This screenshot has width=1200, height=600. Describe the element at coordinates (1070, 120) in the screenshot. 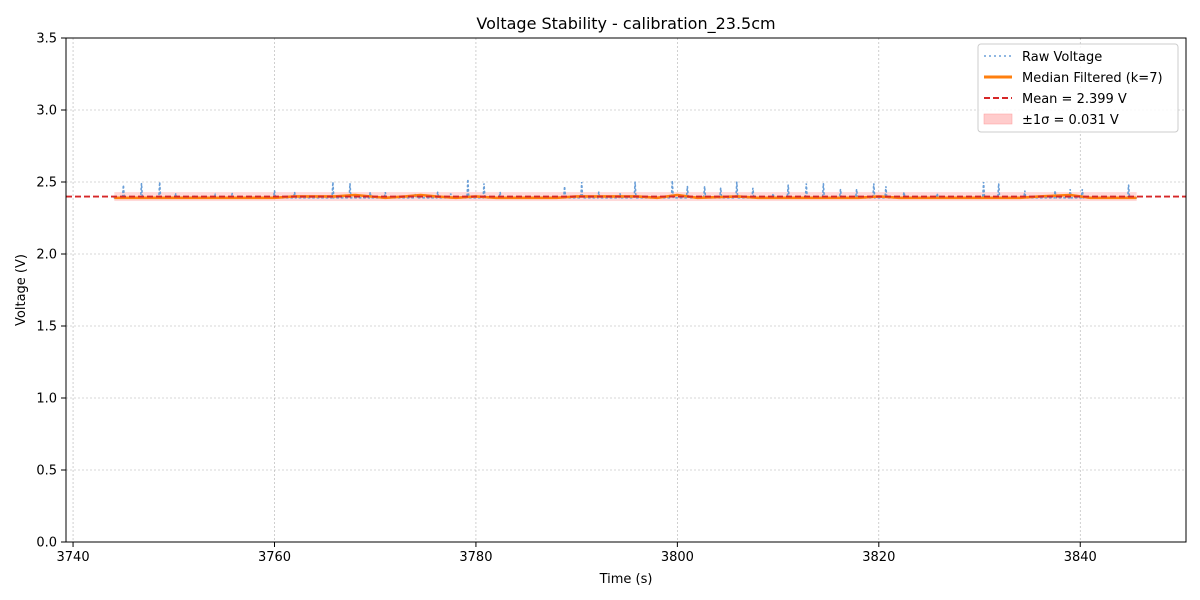

I see `legend-label-sigma-band: ±1σ = 0.031 V` at that location.